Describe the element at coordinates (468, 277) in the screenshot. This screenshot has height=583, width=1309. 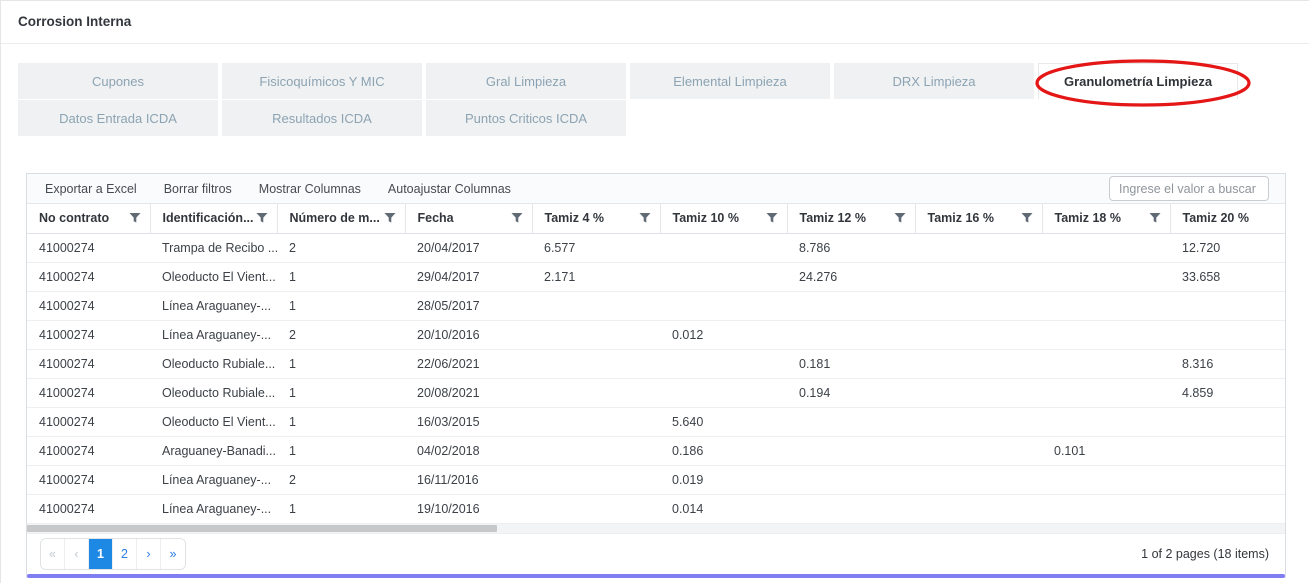
I see `table-cell: 29/04/2017` at that location.